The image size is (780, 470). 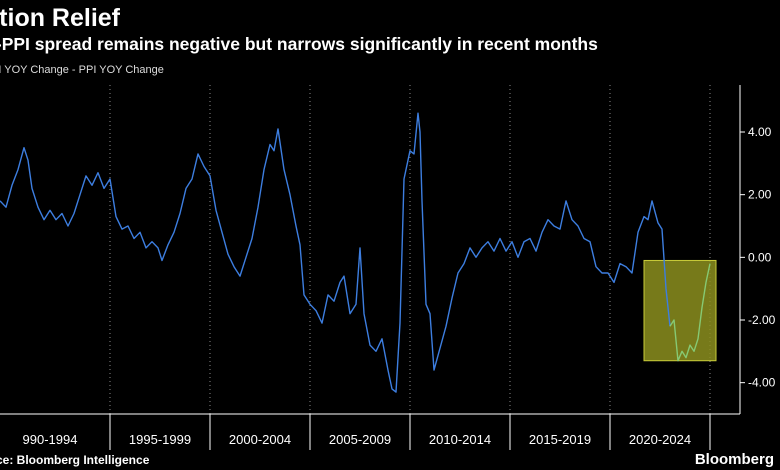 I want to click on y-tick-label: 4.00, so click(x=760, y=132).